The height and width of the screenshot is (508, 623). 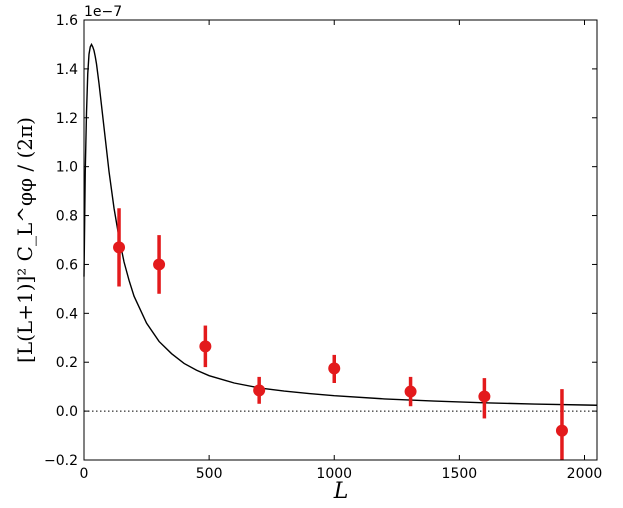 I want to click on y-tick-label-3: 0.4, so click(x=67, y=314).